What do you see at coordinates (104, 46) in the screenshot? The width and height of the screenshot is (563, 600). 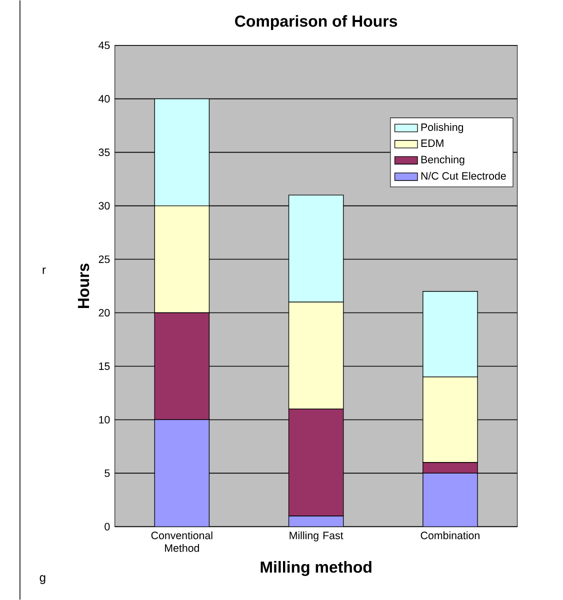 I see `y-tick-label: 45` at bounding box center [104, 46].